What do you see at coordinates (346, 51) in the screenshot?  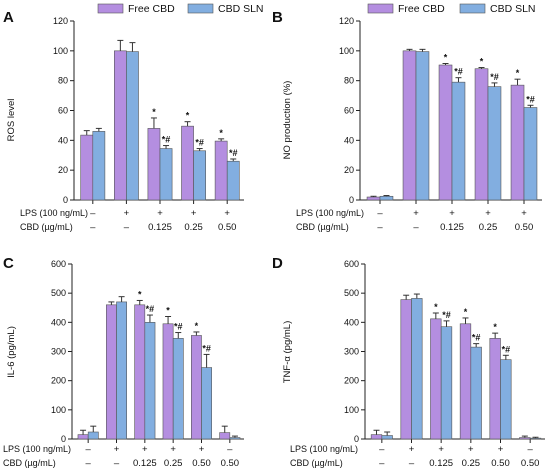 I see `panel-b-ytick-label-5: 100` at bounding box center [346, 51].